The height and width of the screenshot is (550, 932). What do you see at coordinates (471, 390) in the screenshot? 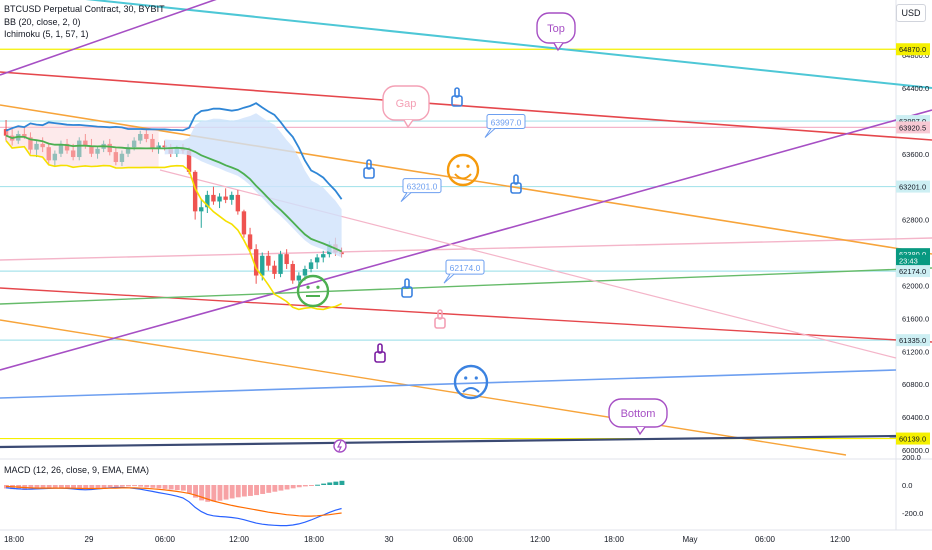
I see `sad-face-icon-mouth` at bounding box center [471, 390].